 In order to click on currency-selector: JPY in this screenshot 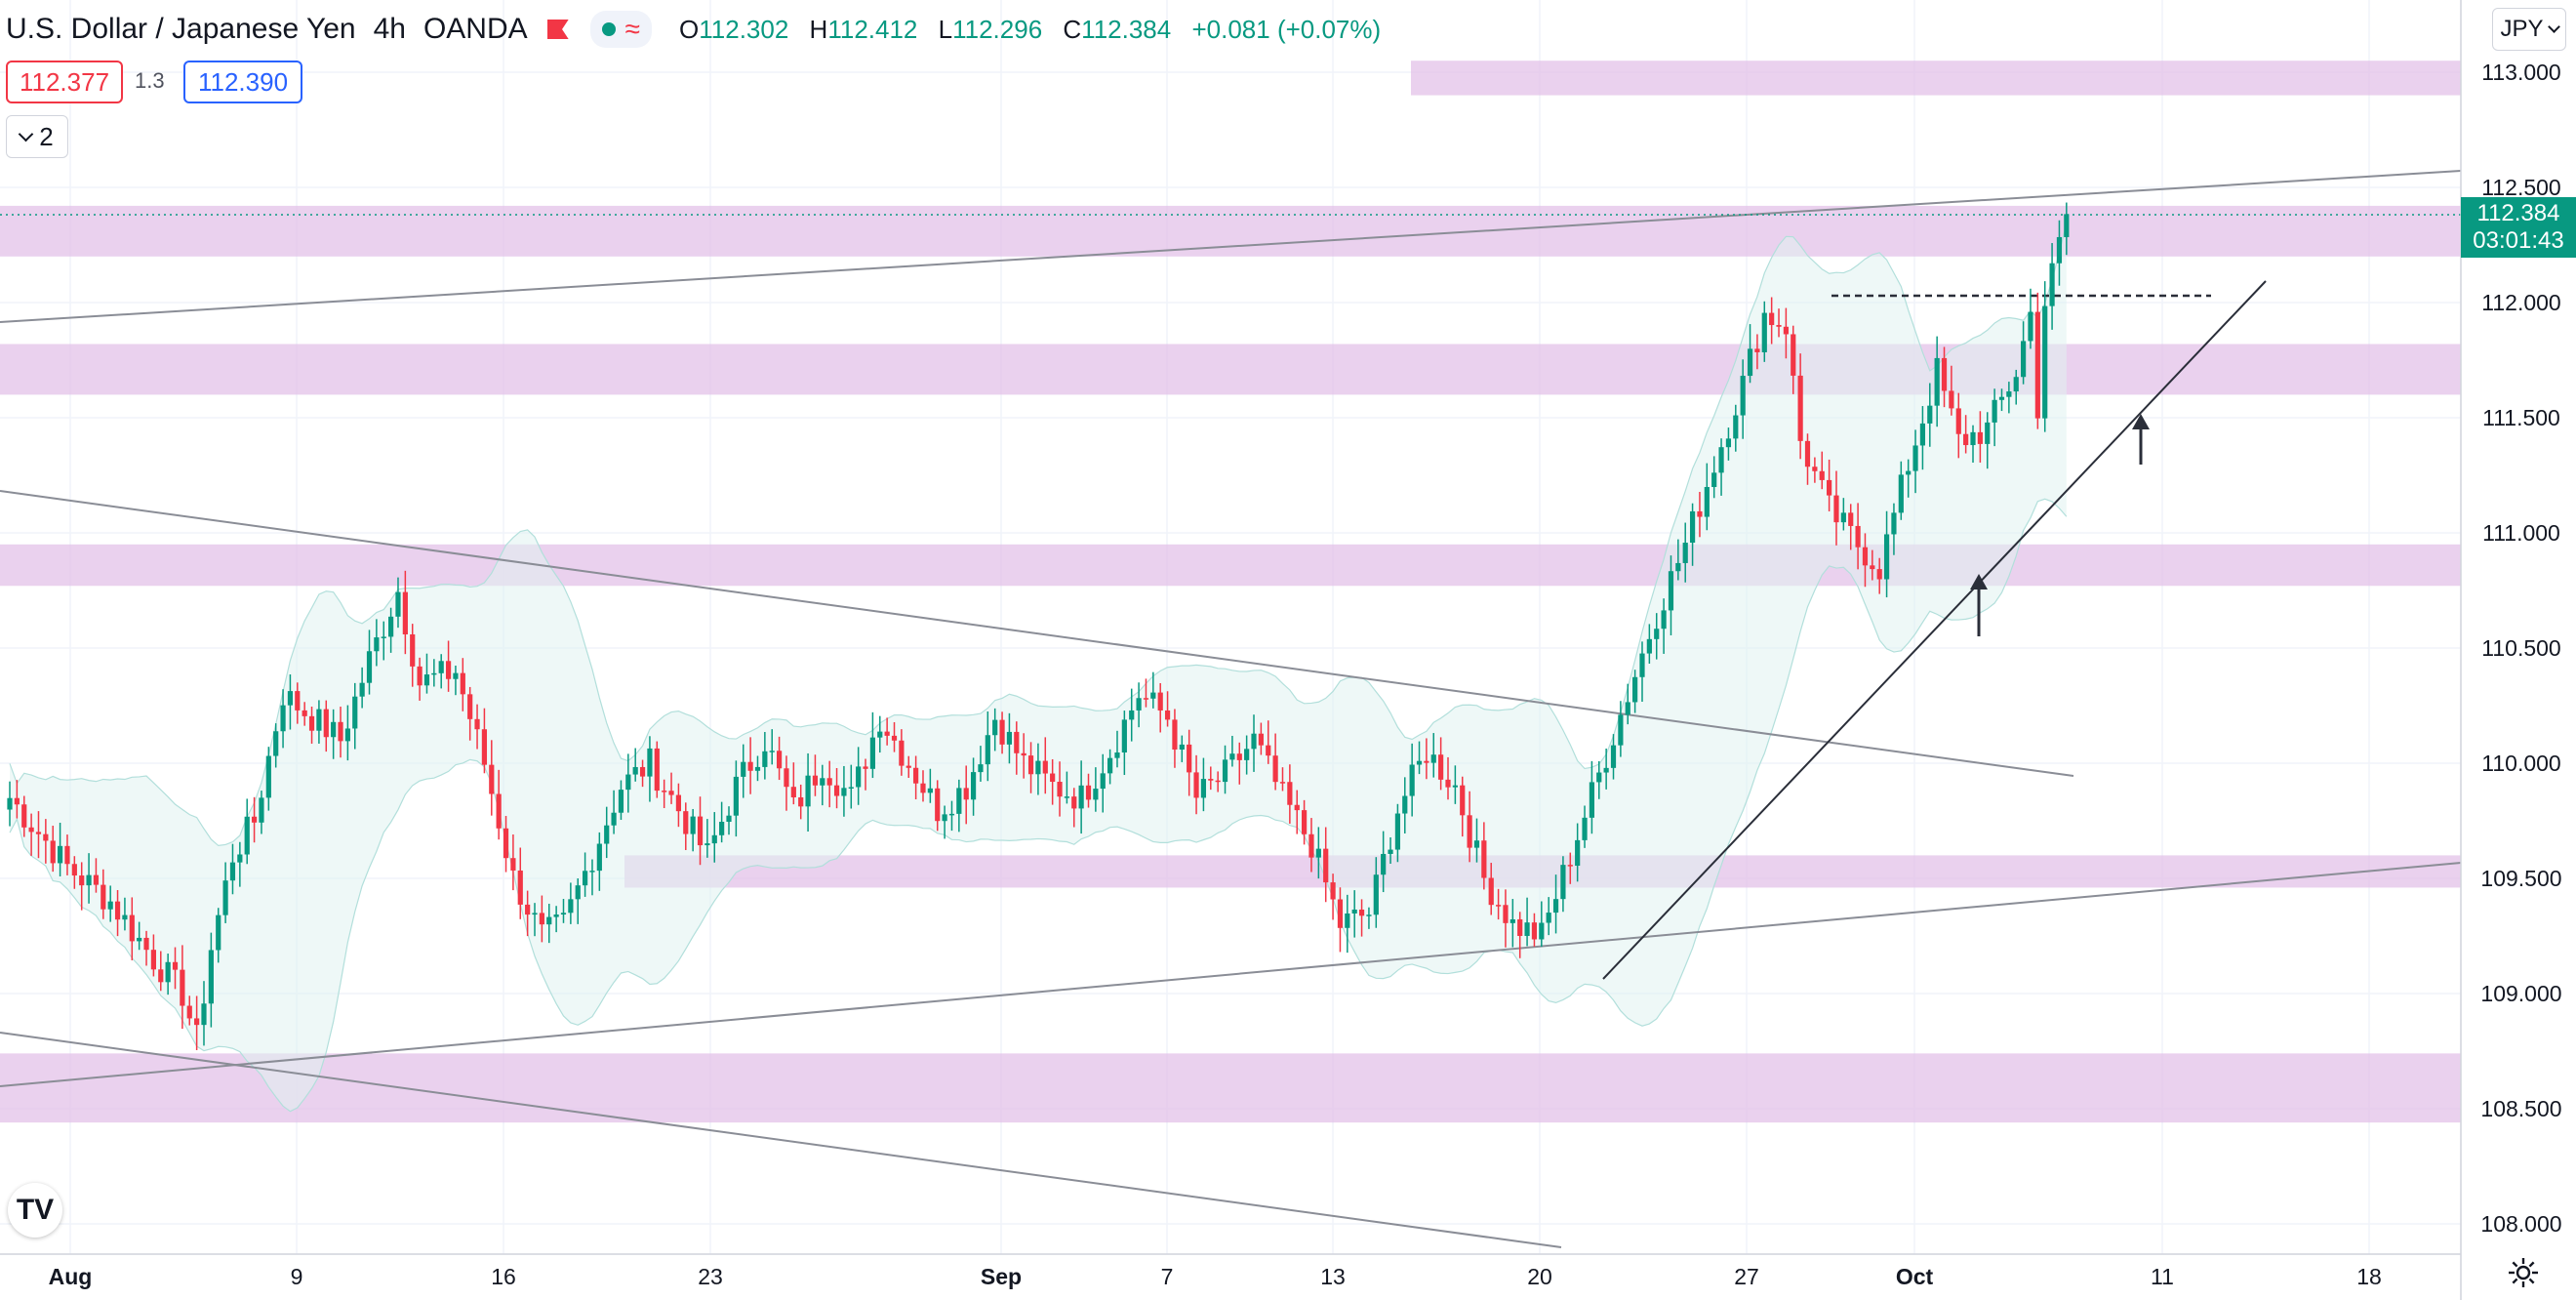, I will do `click(2529, 30)`.